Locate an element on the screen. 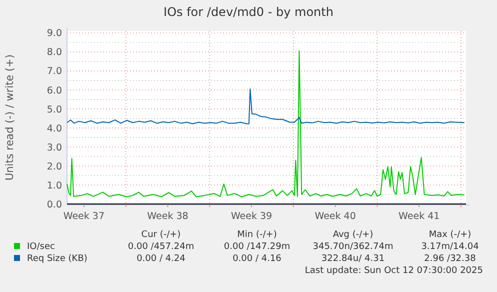 Image resolution: width=497 pixels, height=292 pixels. text: Avg (-/+) is located at coordinates (353, 235).